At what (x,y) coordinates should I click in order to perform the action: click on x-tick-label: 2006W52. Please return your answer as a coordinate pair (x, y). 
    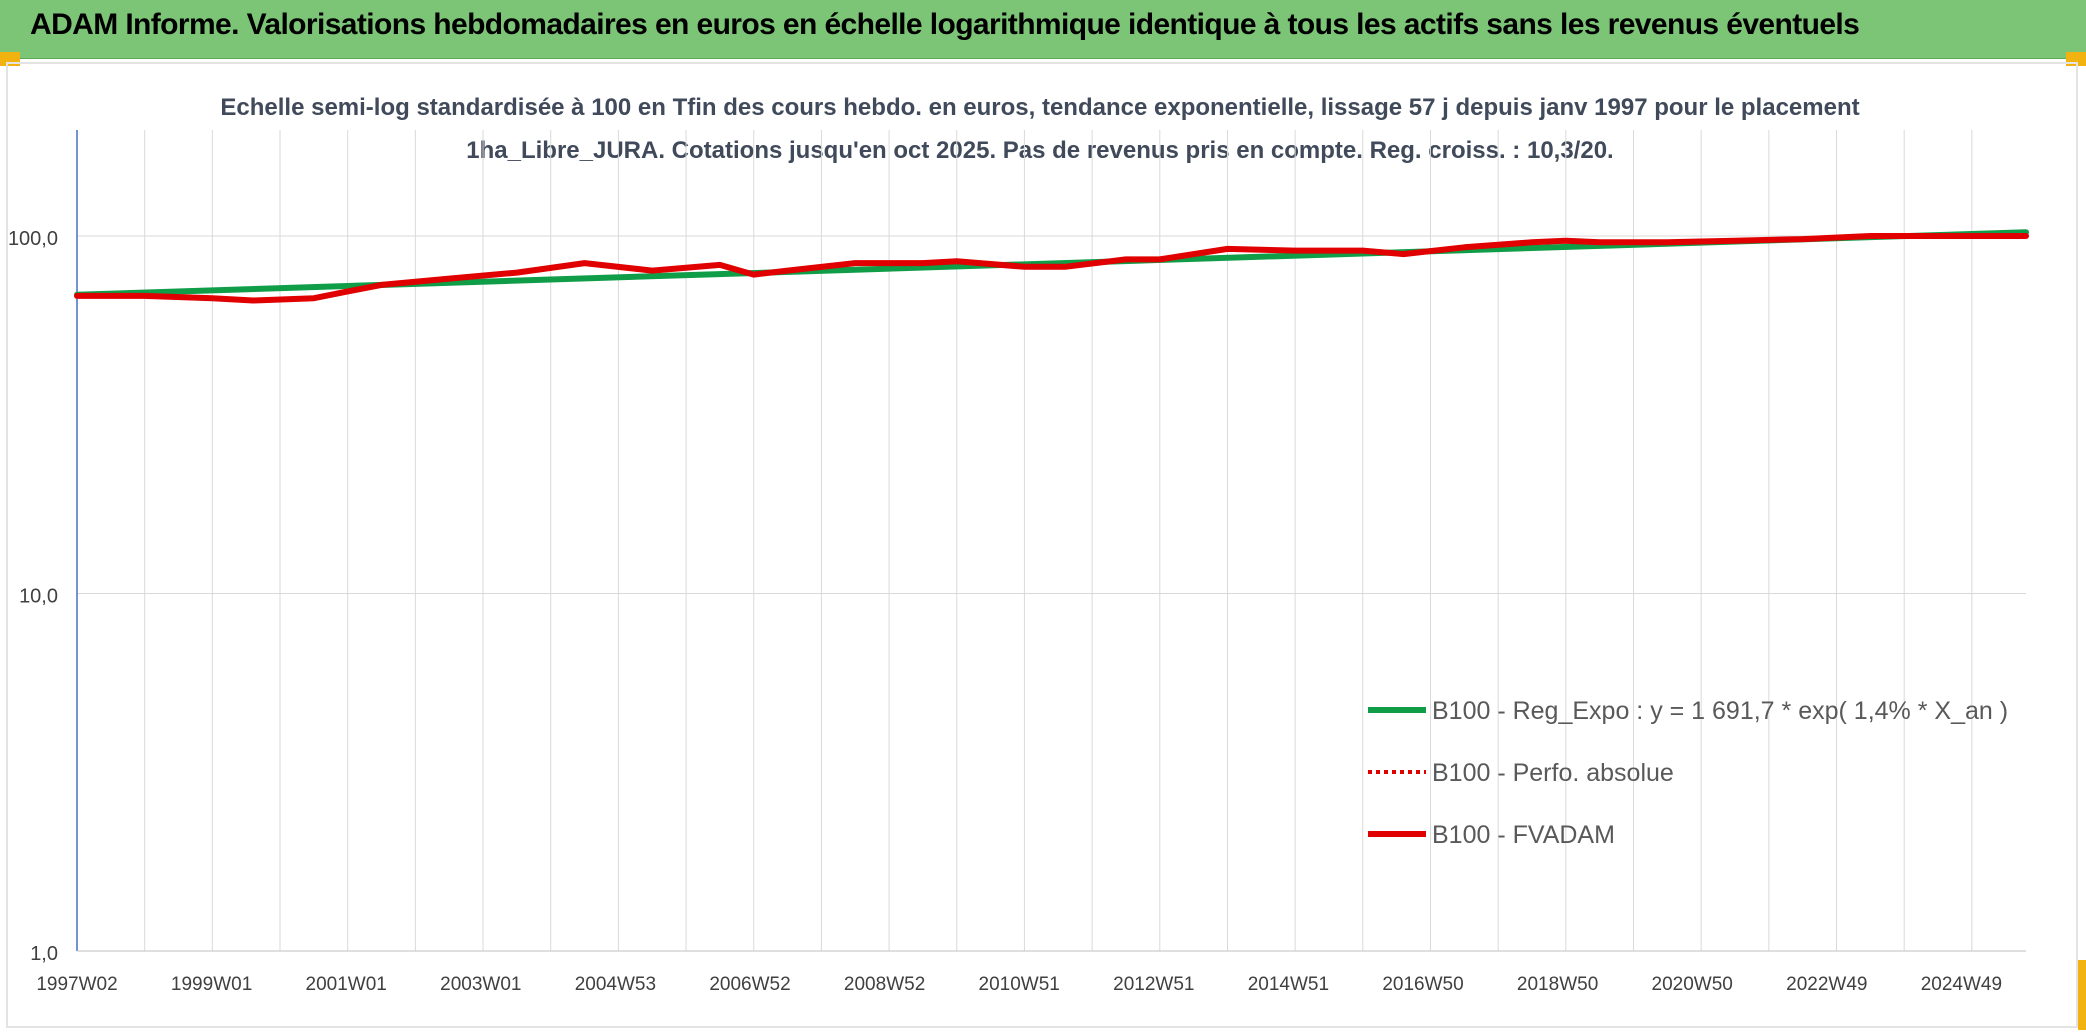
    Looking at the image, I should click on (749, 984).